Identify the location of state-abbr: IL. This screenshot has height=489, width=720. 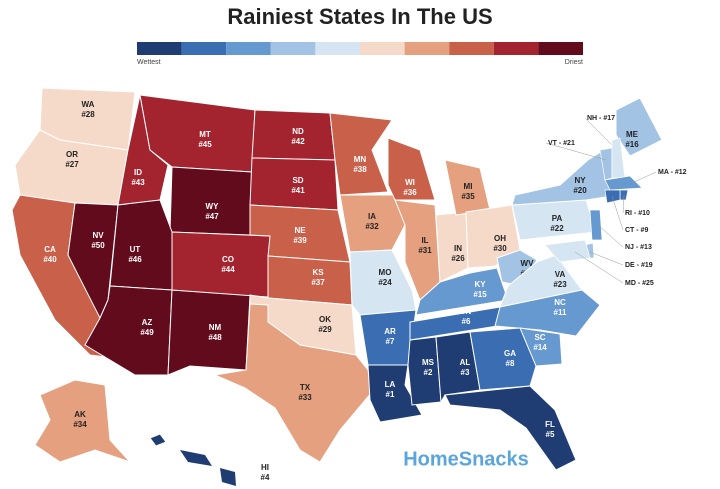
(424, 240).